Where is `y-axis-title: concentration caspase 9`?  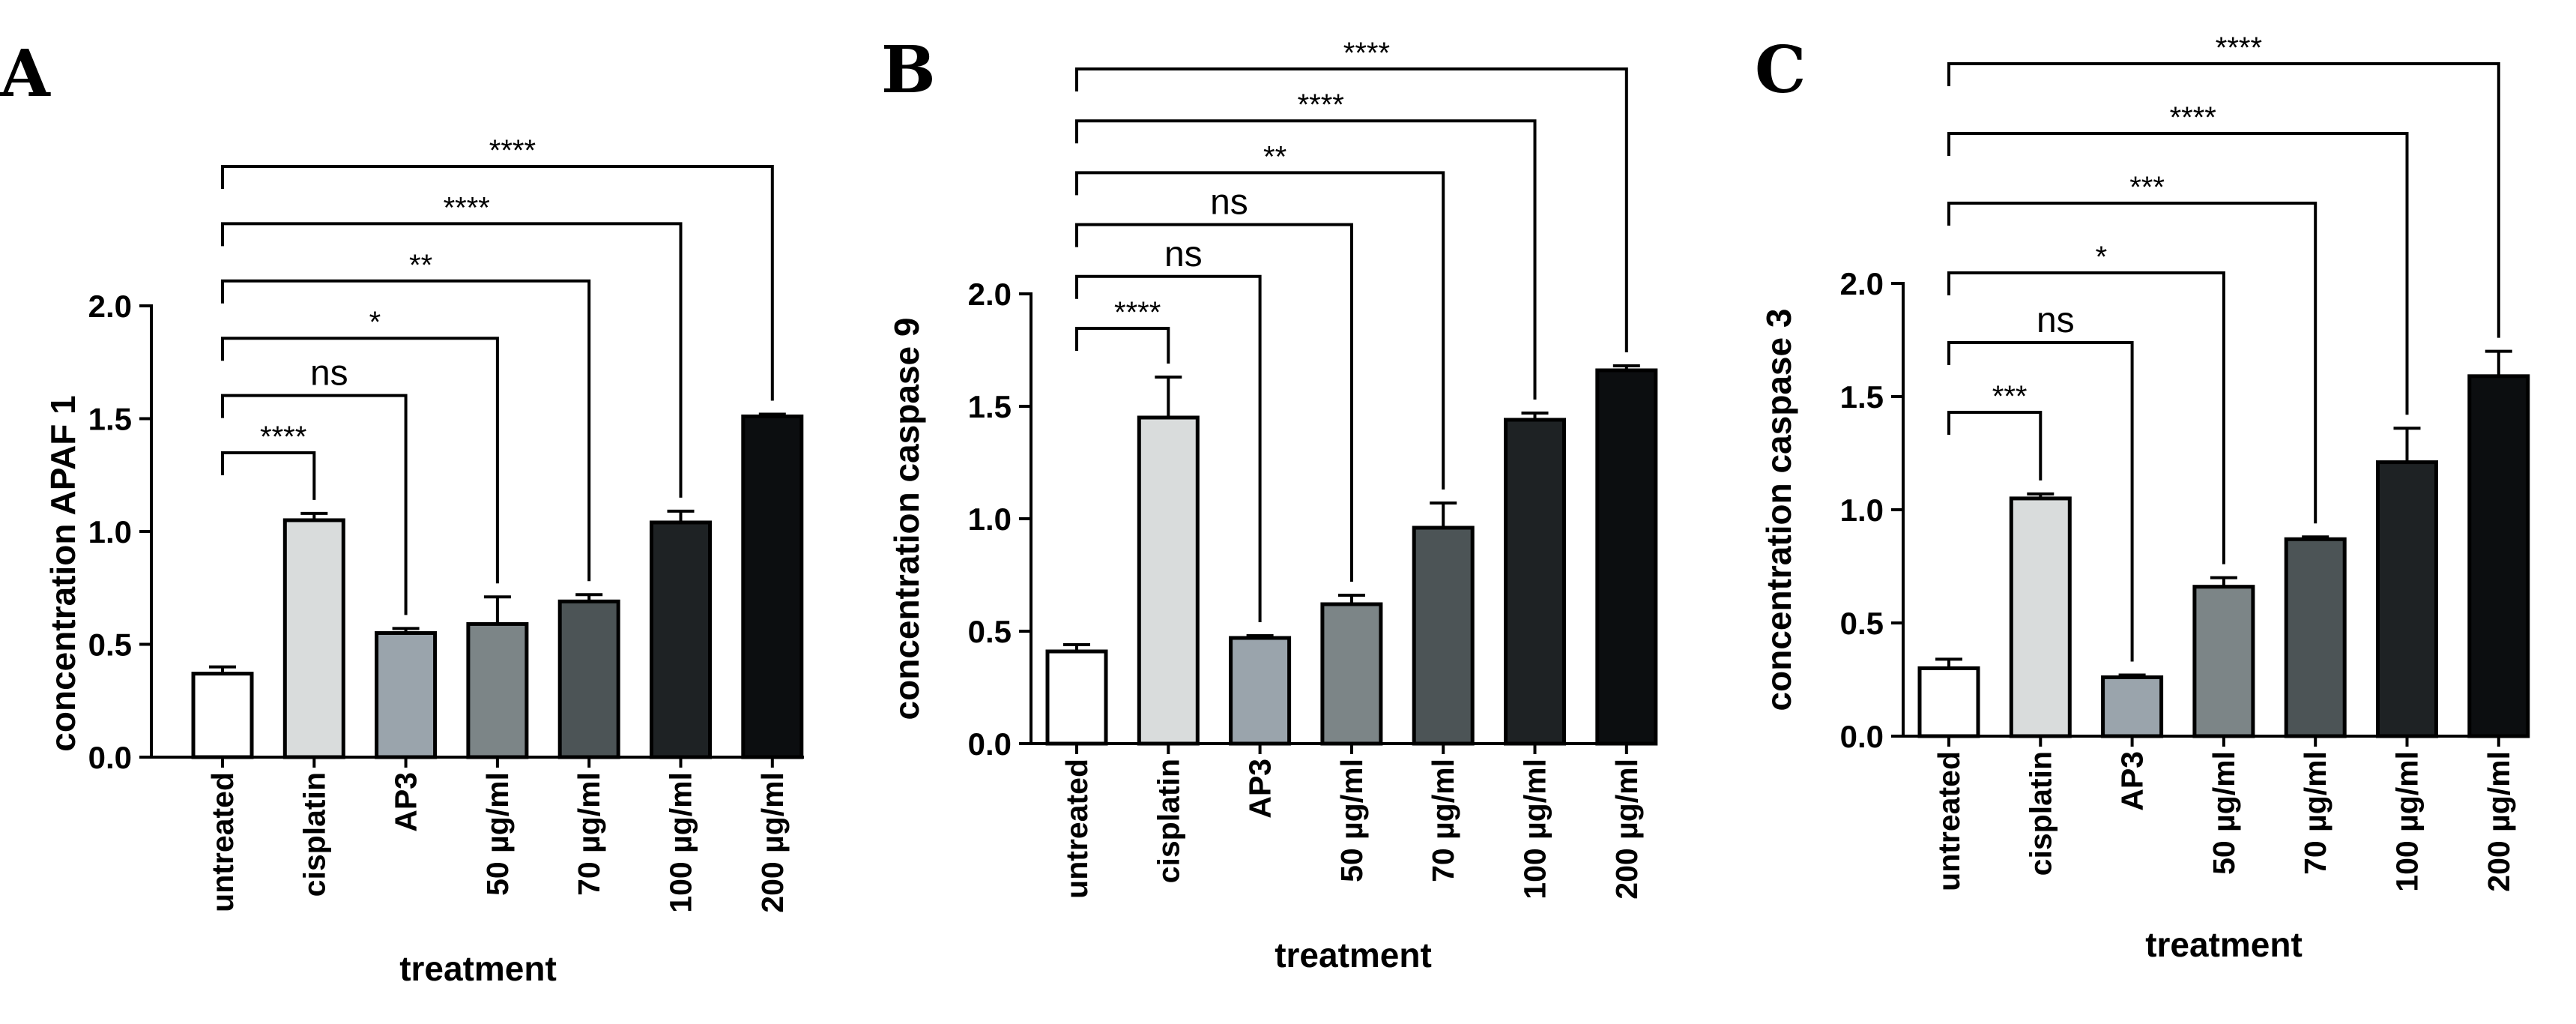
y-axis-title: concentration caspase 9 is located at coordinates (906, 519).